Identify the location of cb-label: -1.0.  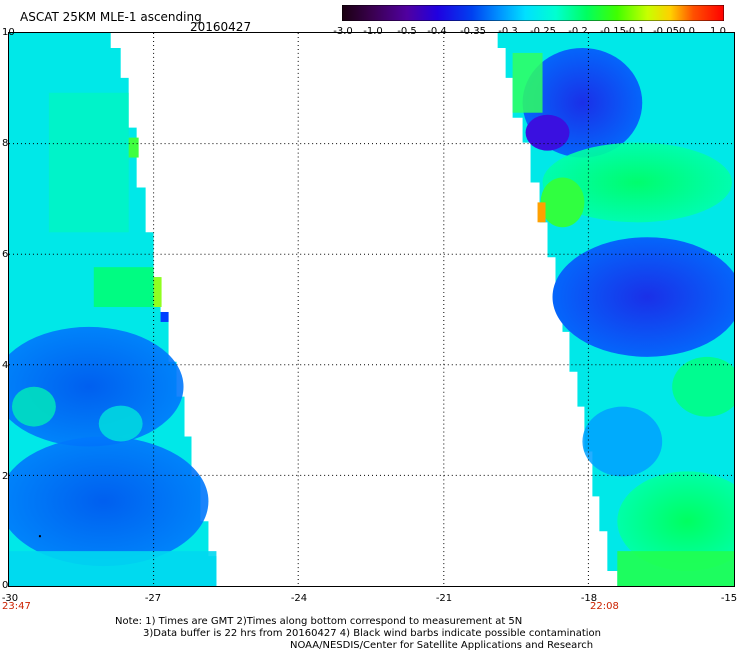
(373, 31).